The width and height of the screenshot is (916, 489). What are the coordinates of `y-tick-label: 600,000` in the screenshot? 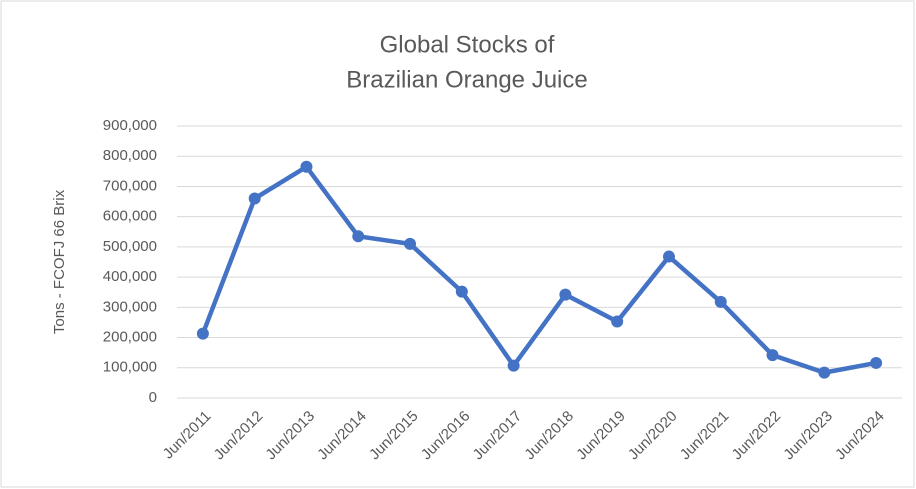 It's located at (130, 216).